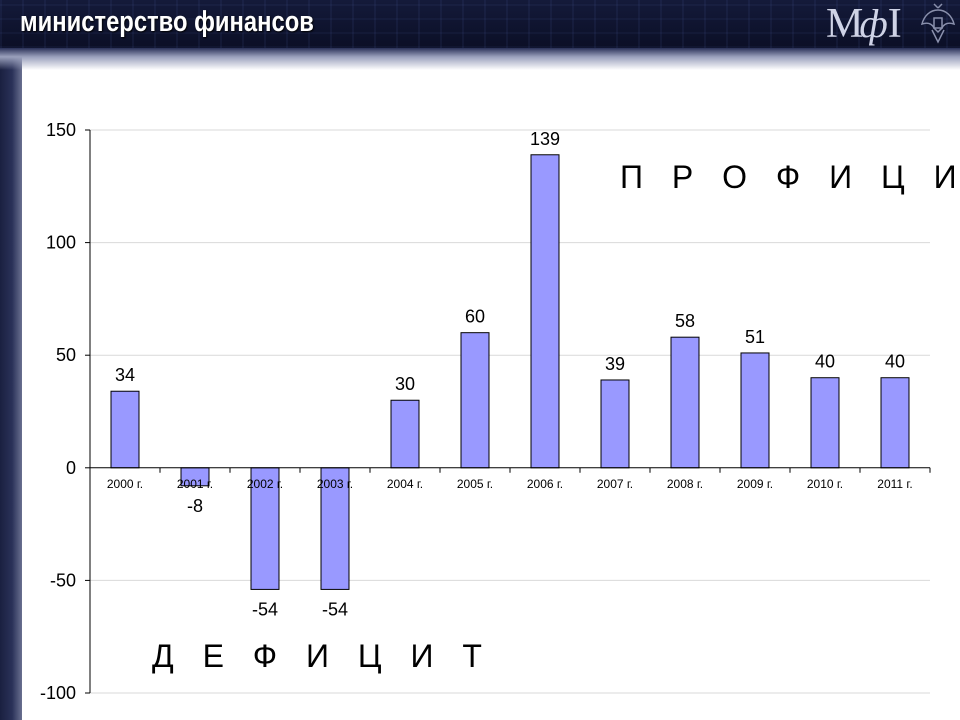  What do you see at coordinates (845, 24) in the screenshot?
I see `logo-letter-m: М` at bounding box center [845, 24].